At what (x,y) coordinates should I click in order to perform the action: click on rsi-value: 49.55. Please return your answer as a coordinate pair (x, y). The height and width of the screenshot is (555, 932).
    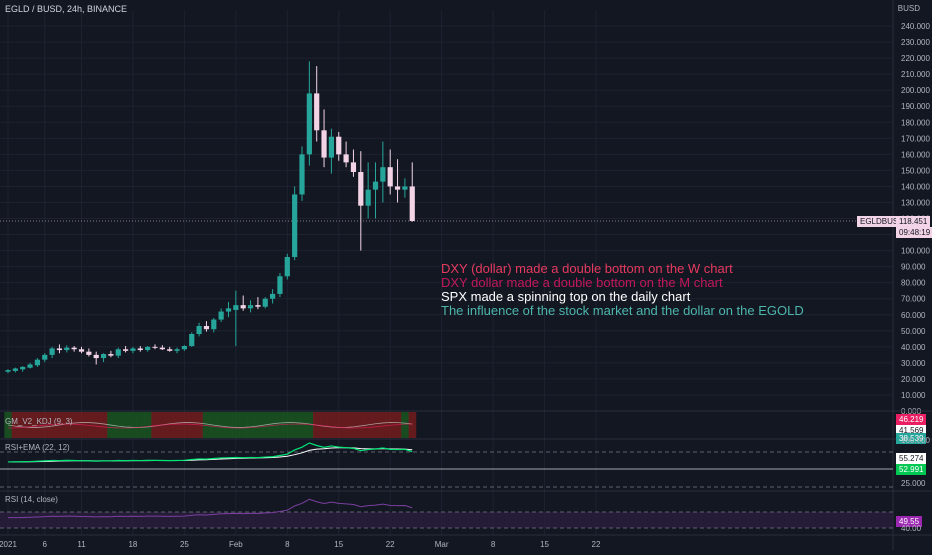
    Looking at the image, I should click on (909, 521).